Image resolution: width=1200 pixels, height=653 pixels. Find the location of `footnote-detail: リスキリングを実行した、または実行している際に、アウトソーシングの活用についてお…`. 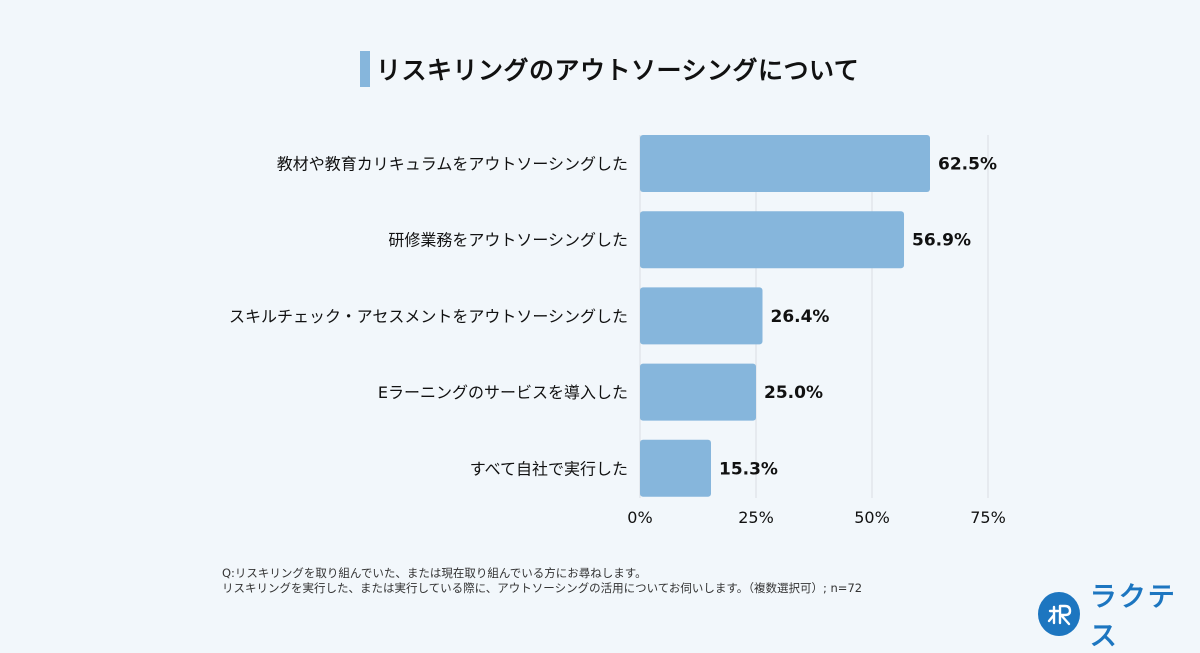

footnote-detail: リスキリングを実行した、または実行している際に、アウトソーシングの活用についてお… is located at coordinates (542, 588).